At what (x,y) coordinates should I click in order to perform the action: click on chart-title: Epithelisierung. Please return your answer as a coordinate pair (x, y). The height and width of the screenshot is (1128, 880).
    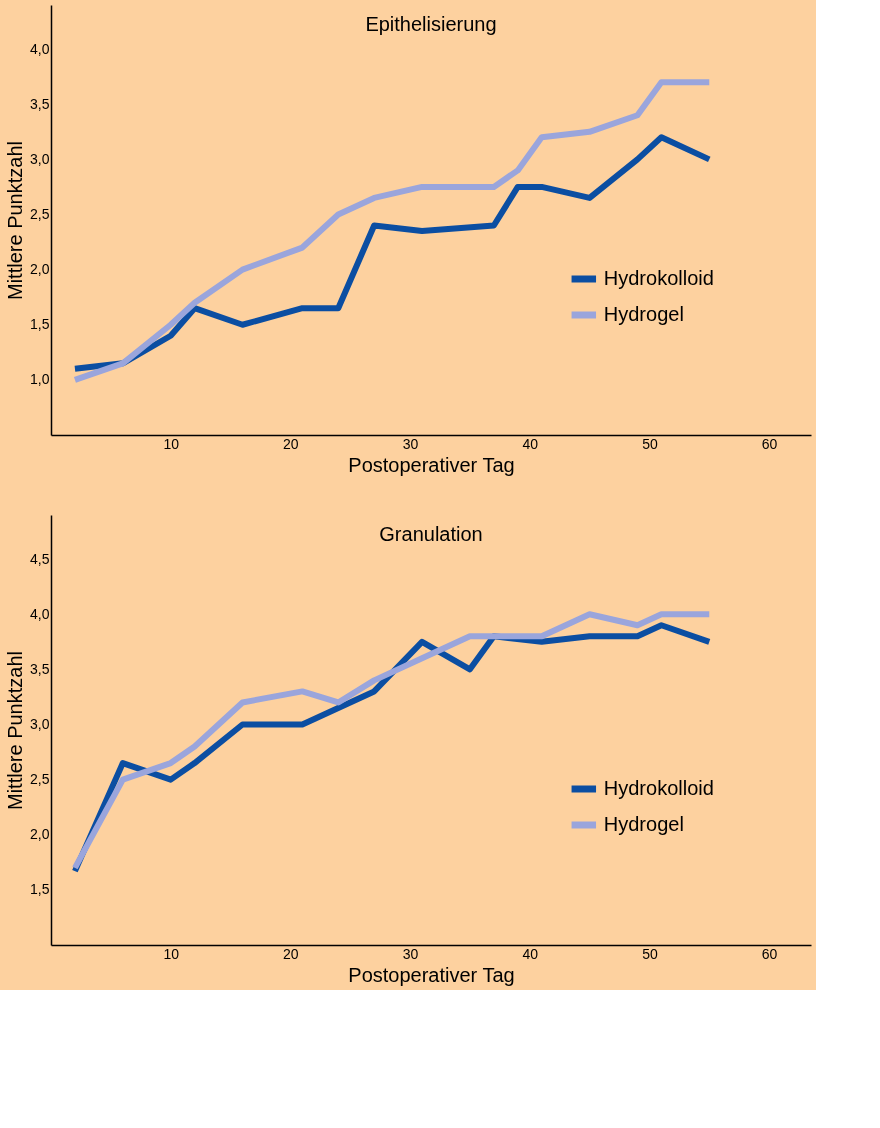
    Looking at the image, I should click on (431, 24).